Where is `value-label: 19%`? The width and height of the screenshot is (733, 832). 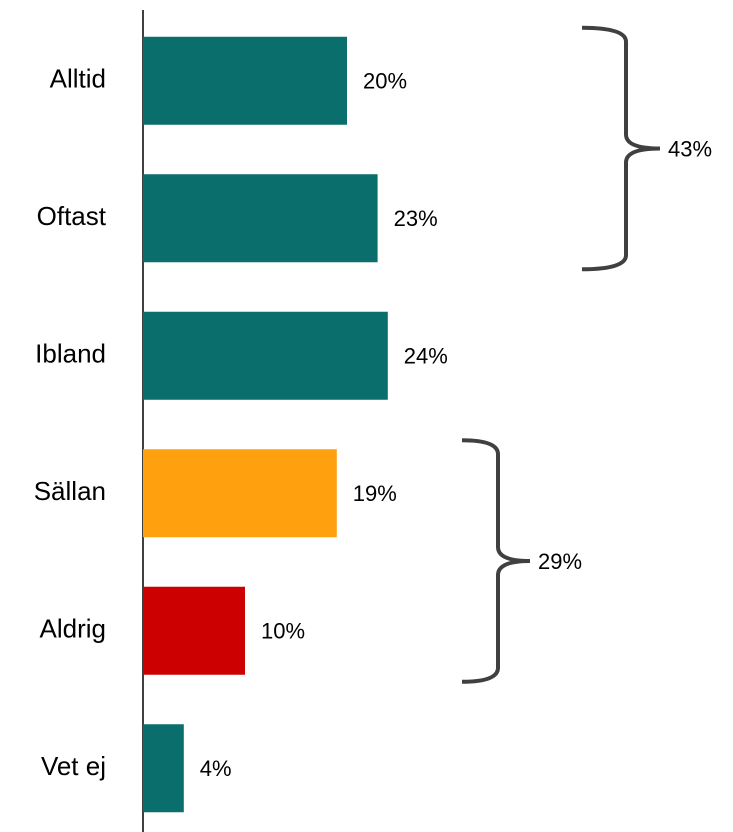
value-label: 19% is located at coordinates (375, 493).